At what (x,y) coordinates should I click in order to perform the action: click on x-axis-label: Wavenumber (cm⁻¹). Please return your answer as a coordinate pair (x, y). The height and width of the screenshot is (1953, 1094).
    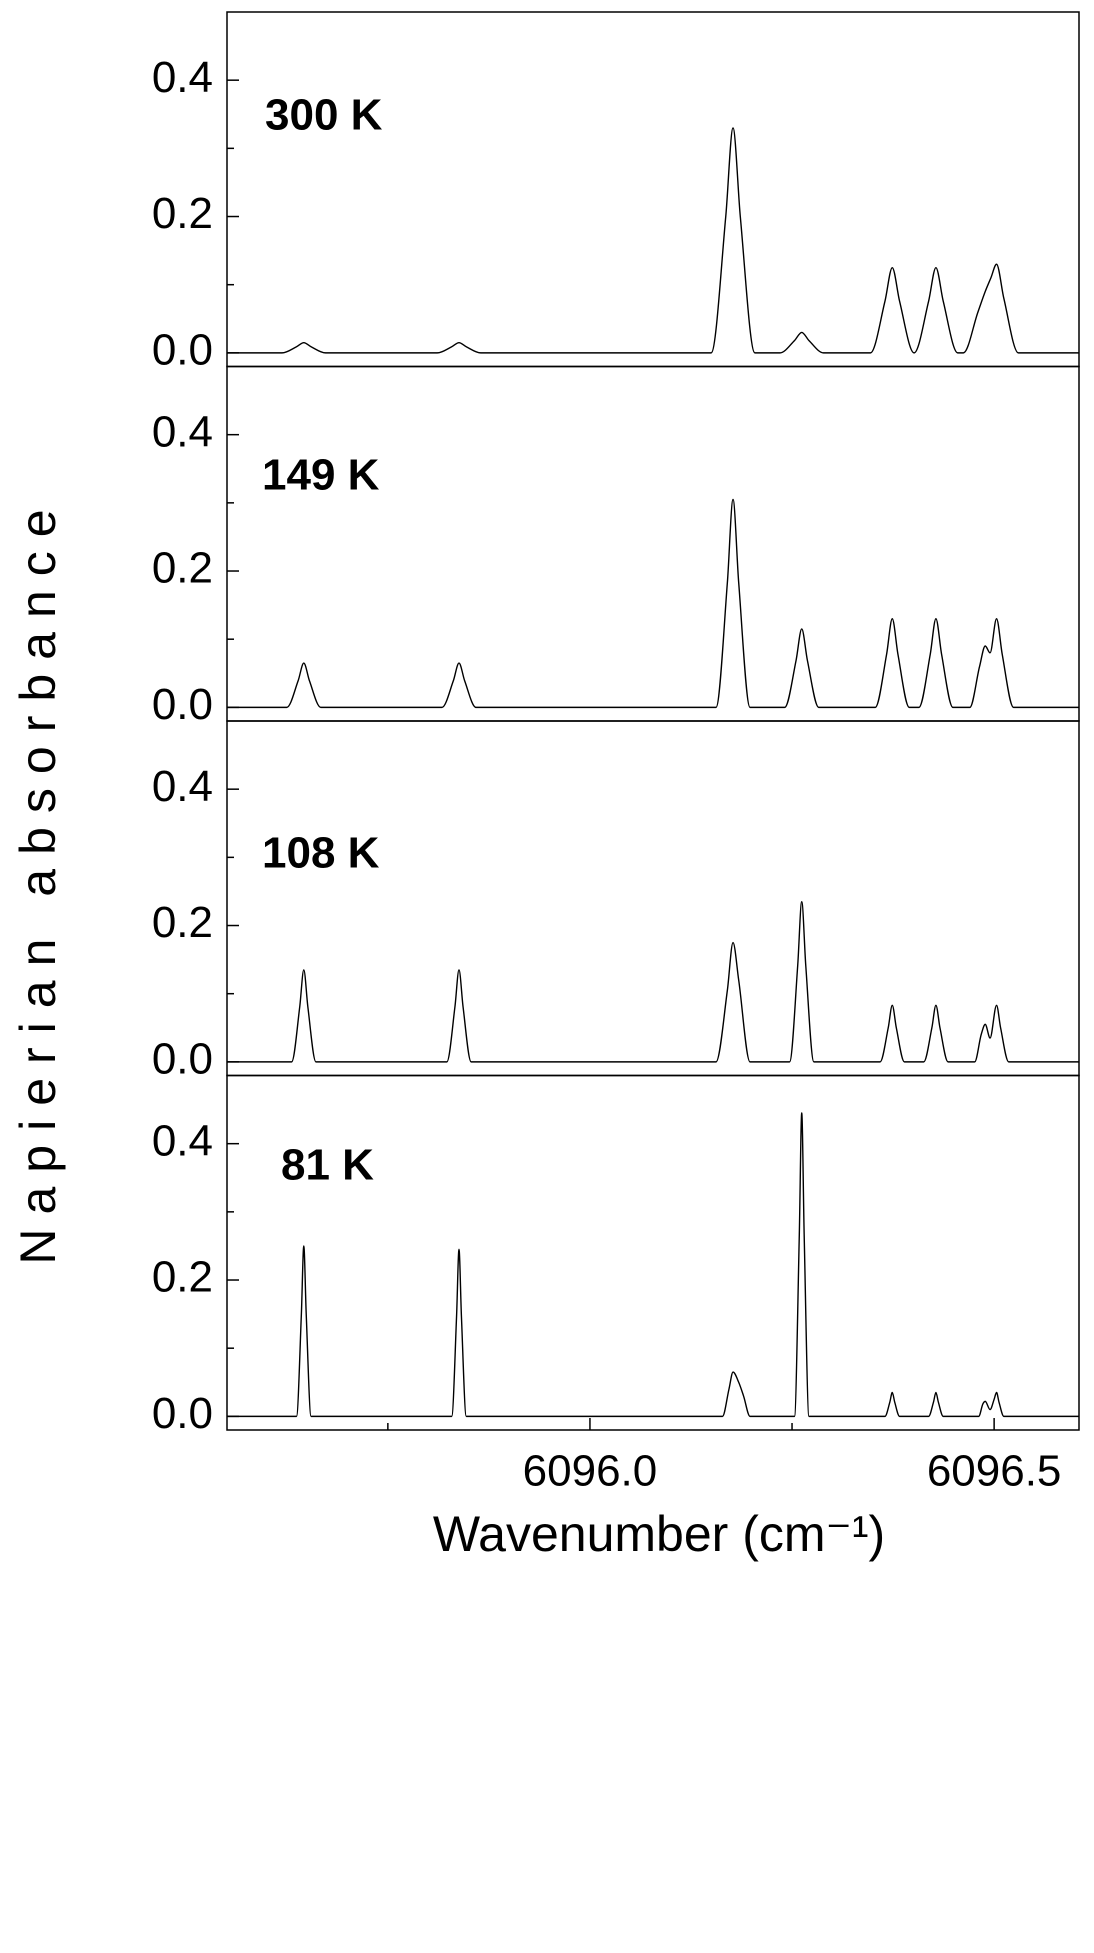
    Looking at the image, I should click on (659, 1534).